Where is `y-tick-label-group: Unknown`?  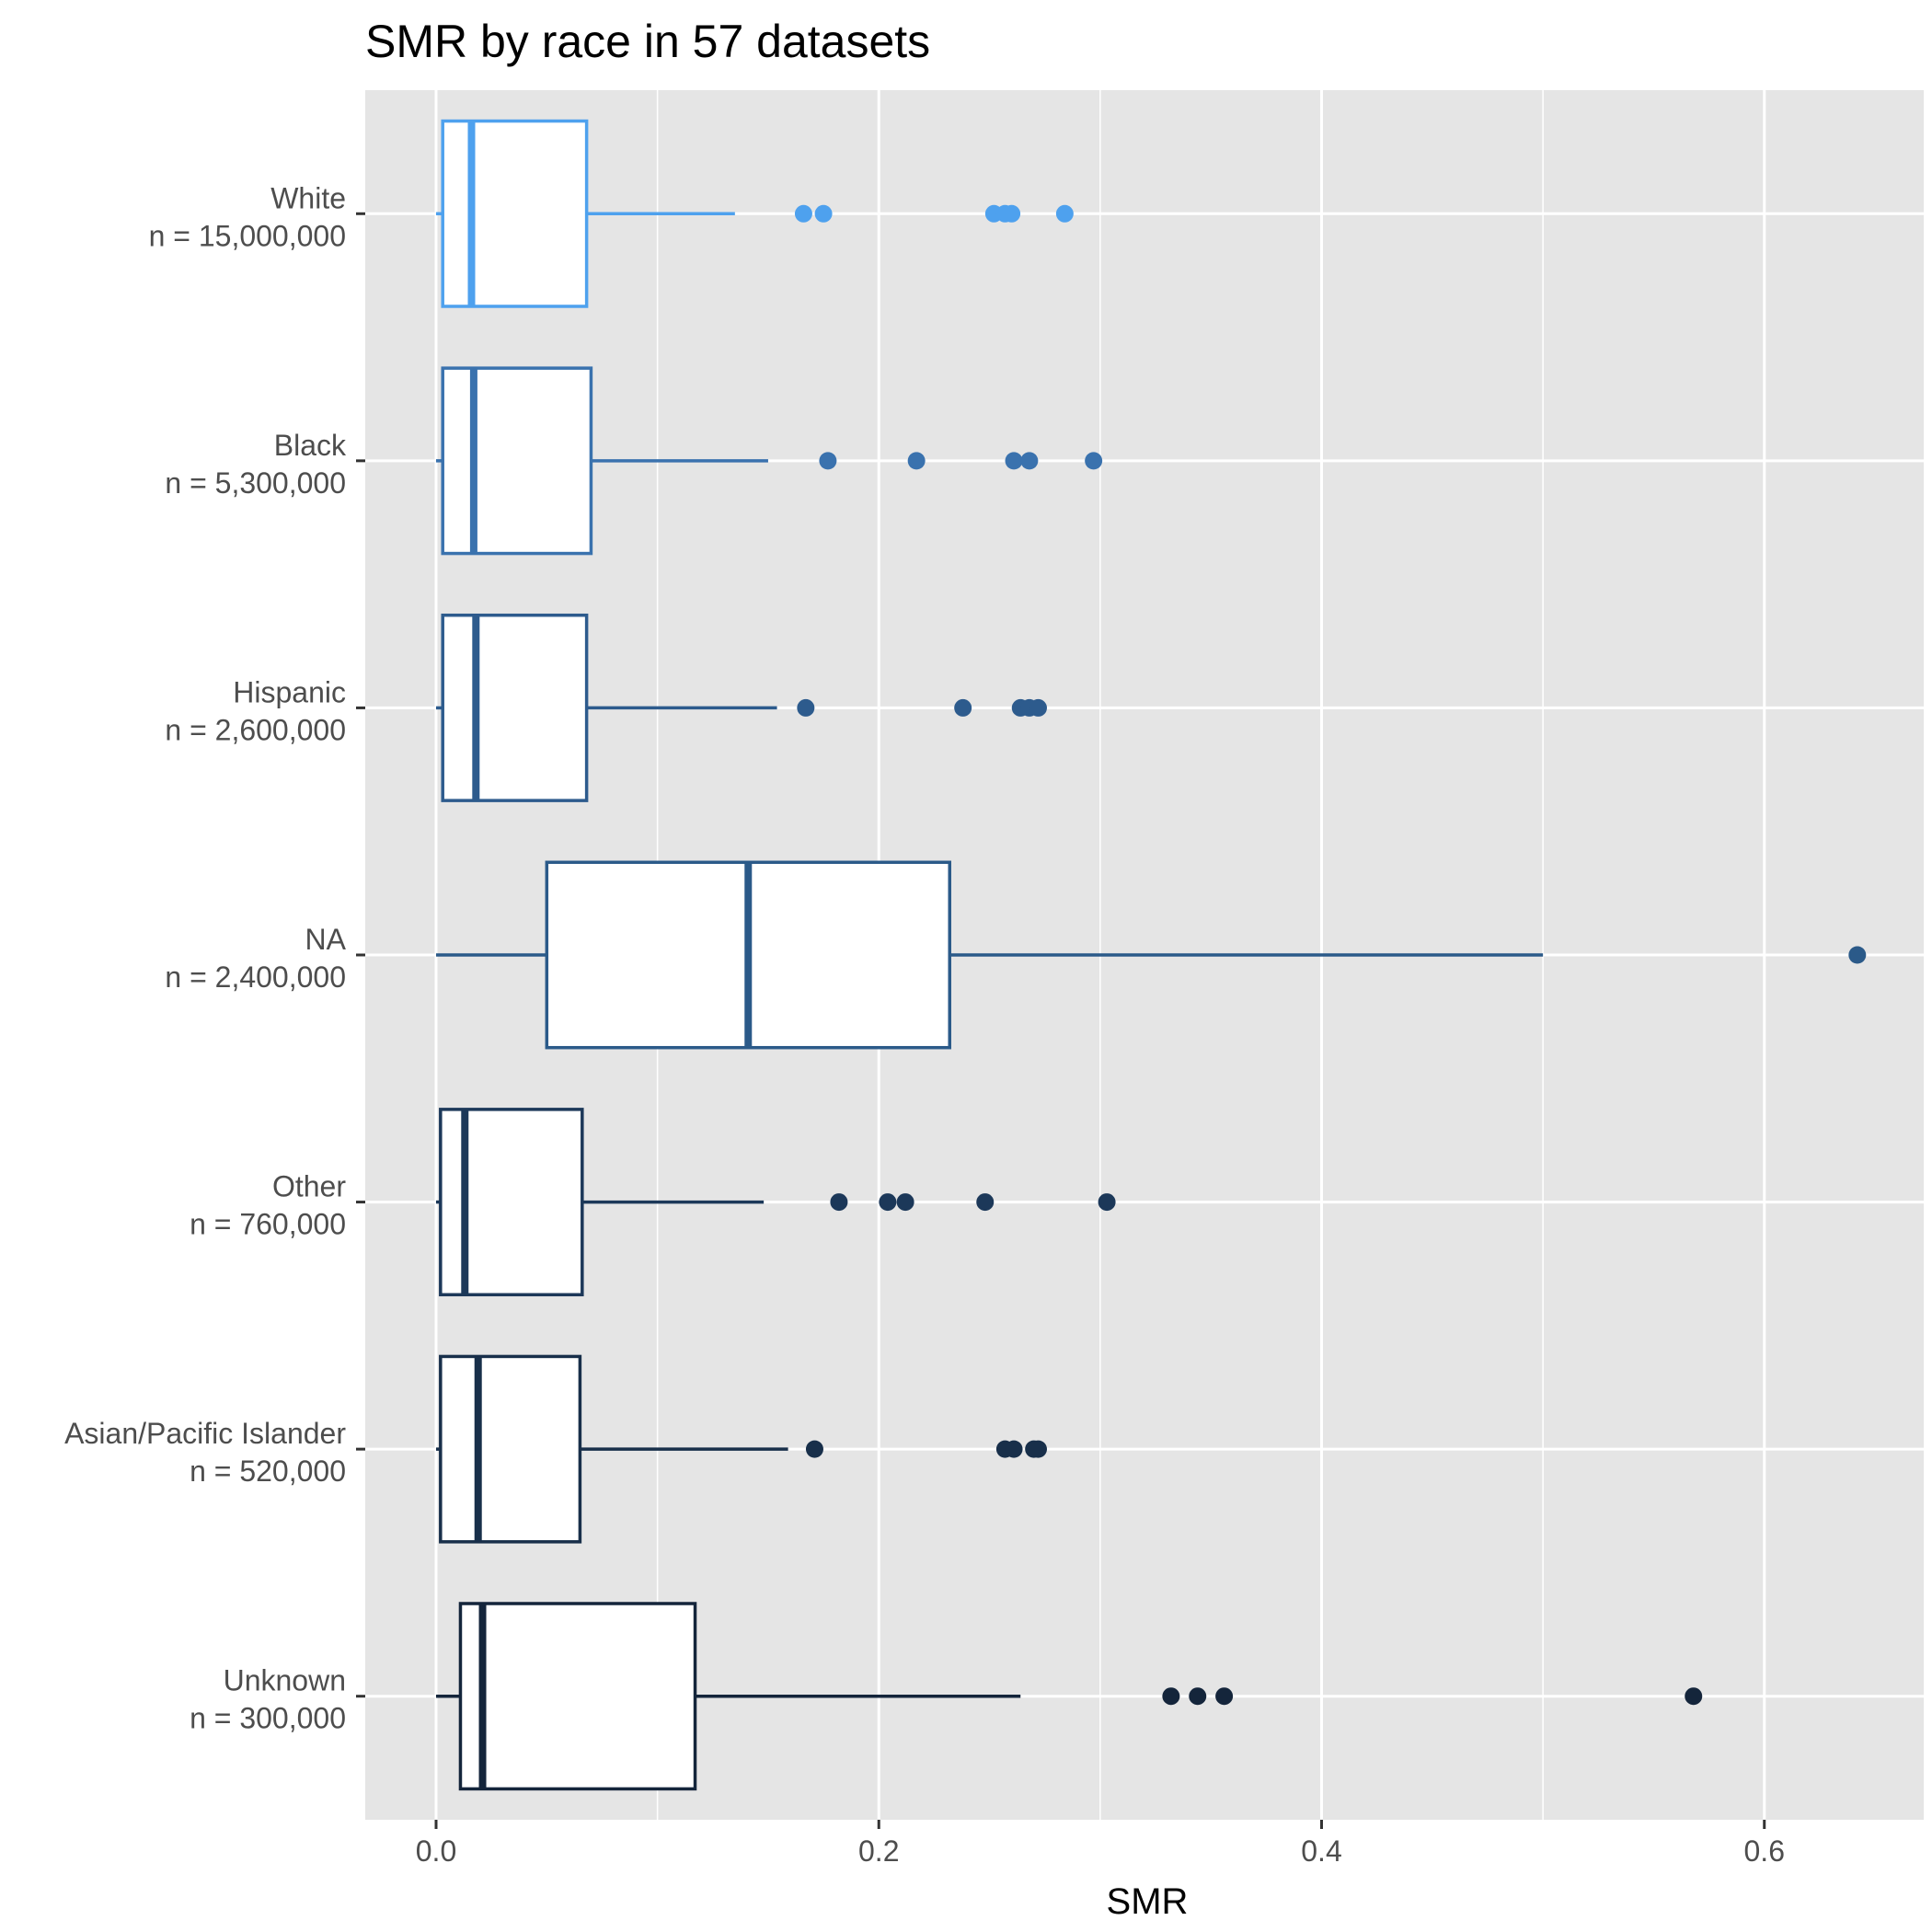
y-tick-label-group: Unknown is located at coordinates (285, 1680).